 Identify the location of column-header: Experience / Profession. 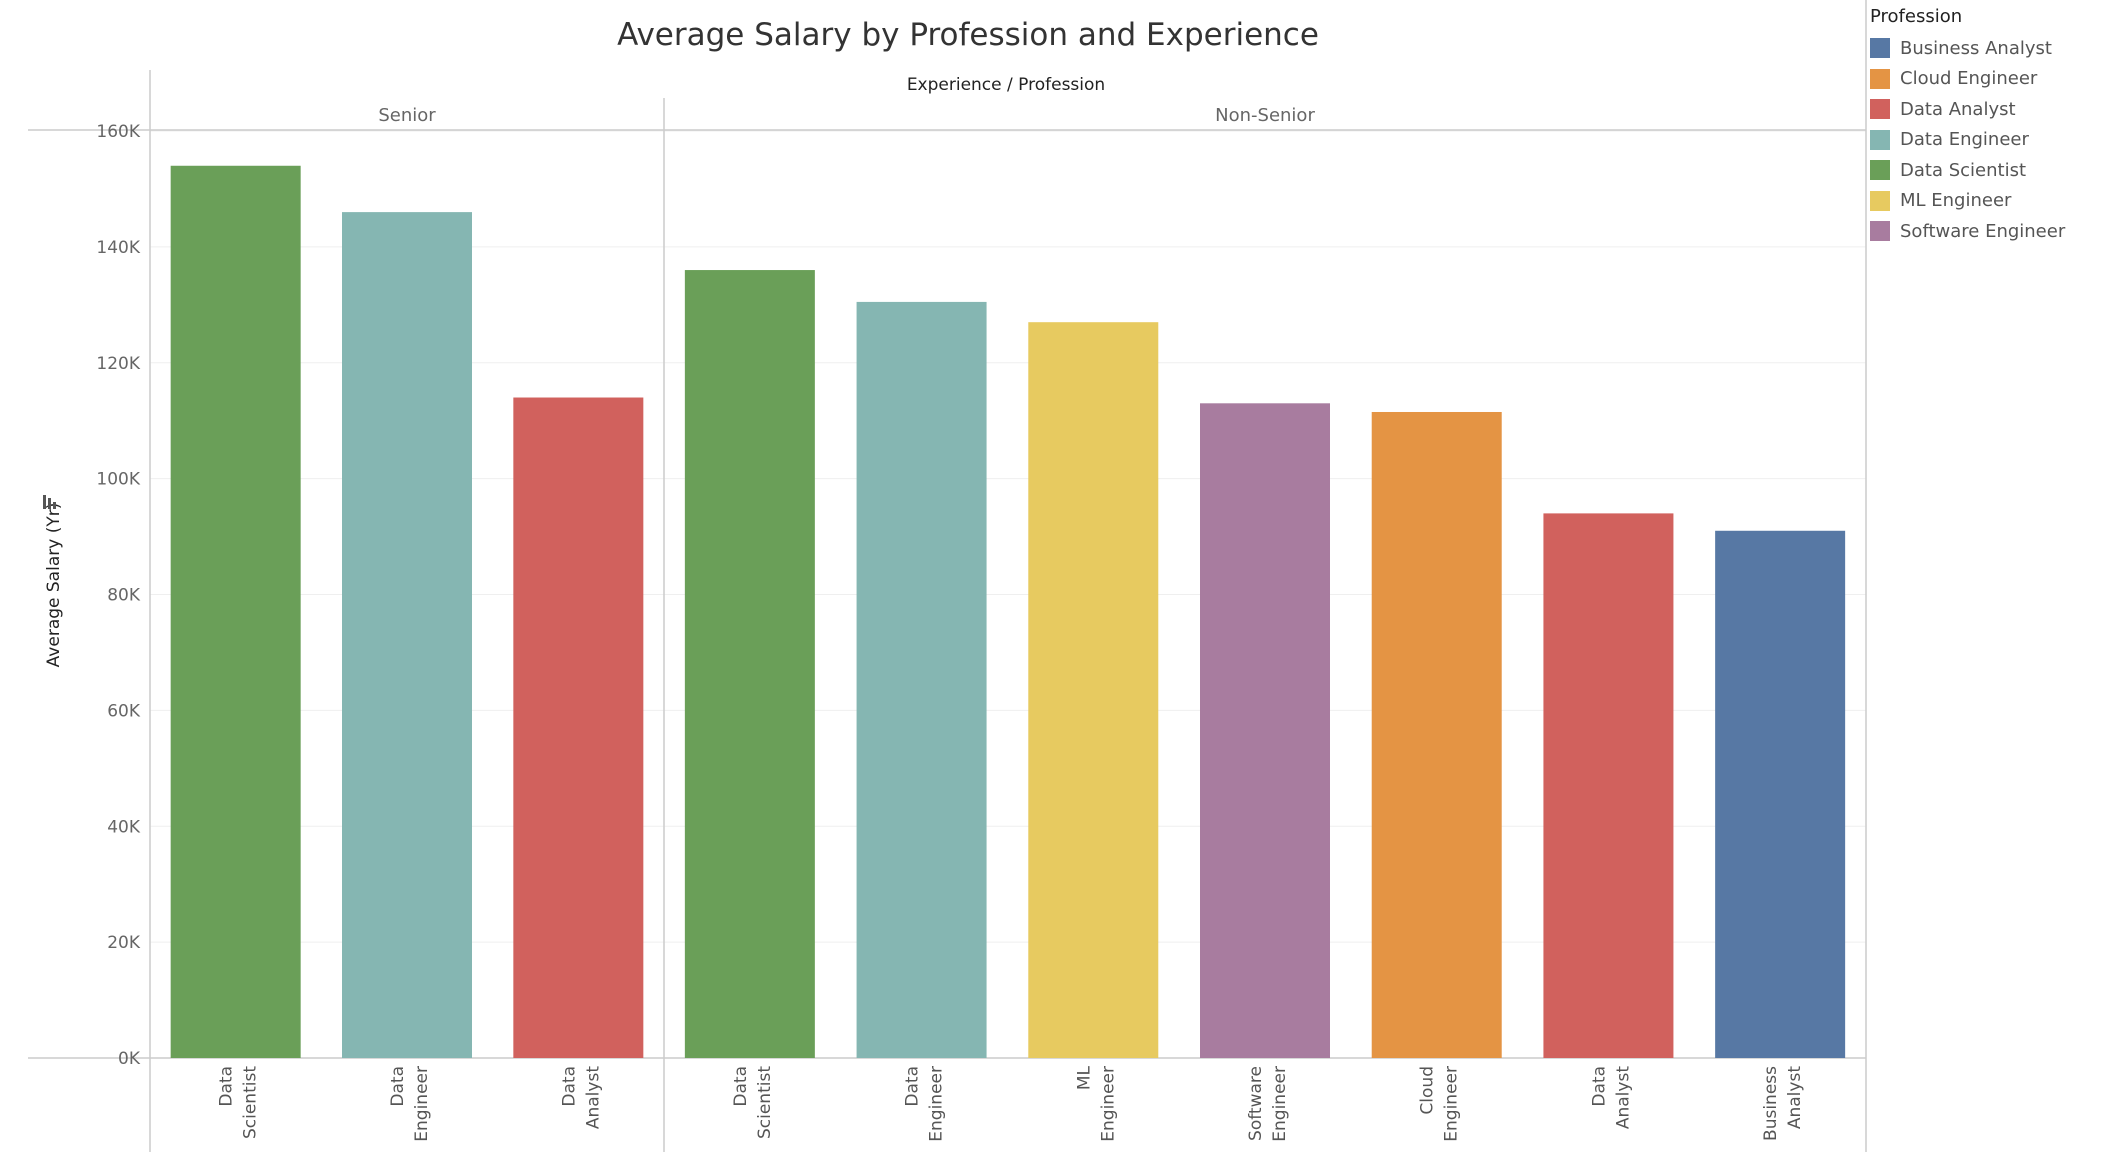
(1006, 85).